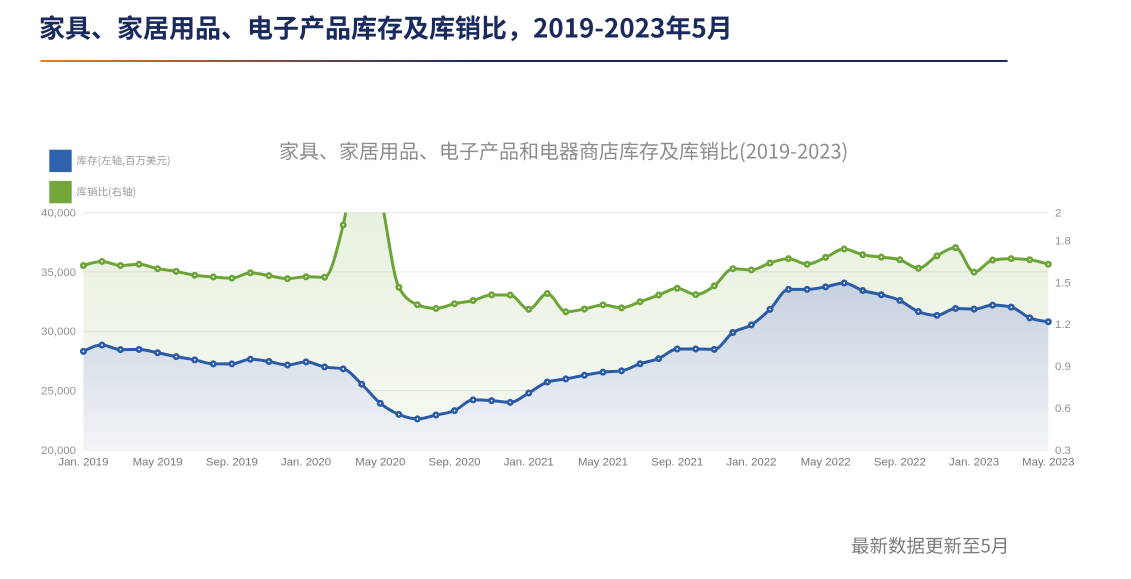  Describe the element at coordinates (1063, 325) in the screenshot. I see `svg-text: 1.2` at that location.